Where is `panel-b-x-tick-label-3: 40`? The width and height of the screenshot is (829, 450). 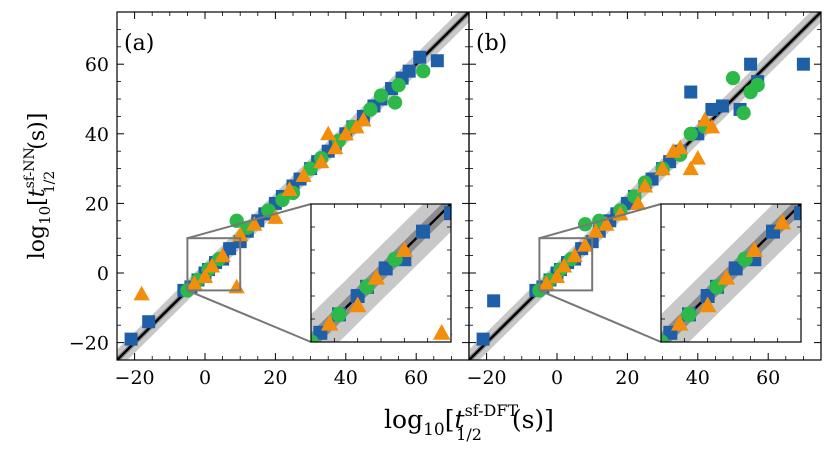 panel-b-x-tick-label-3: 40 is located at coordinates (698, 378).